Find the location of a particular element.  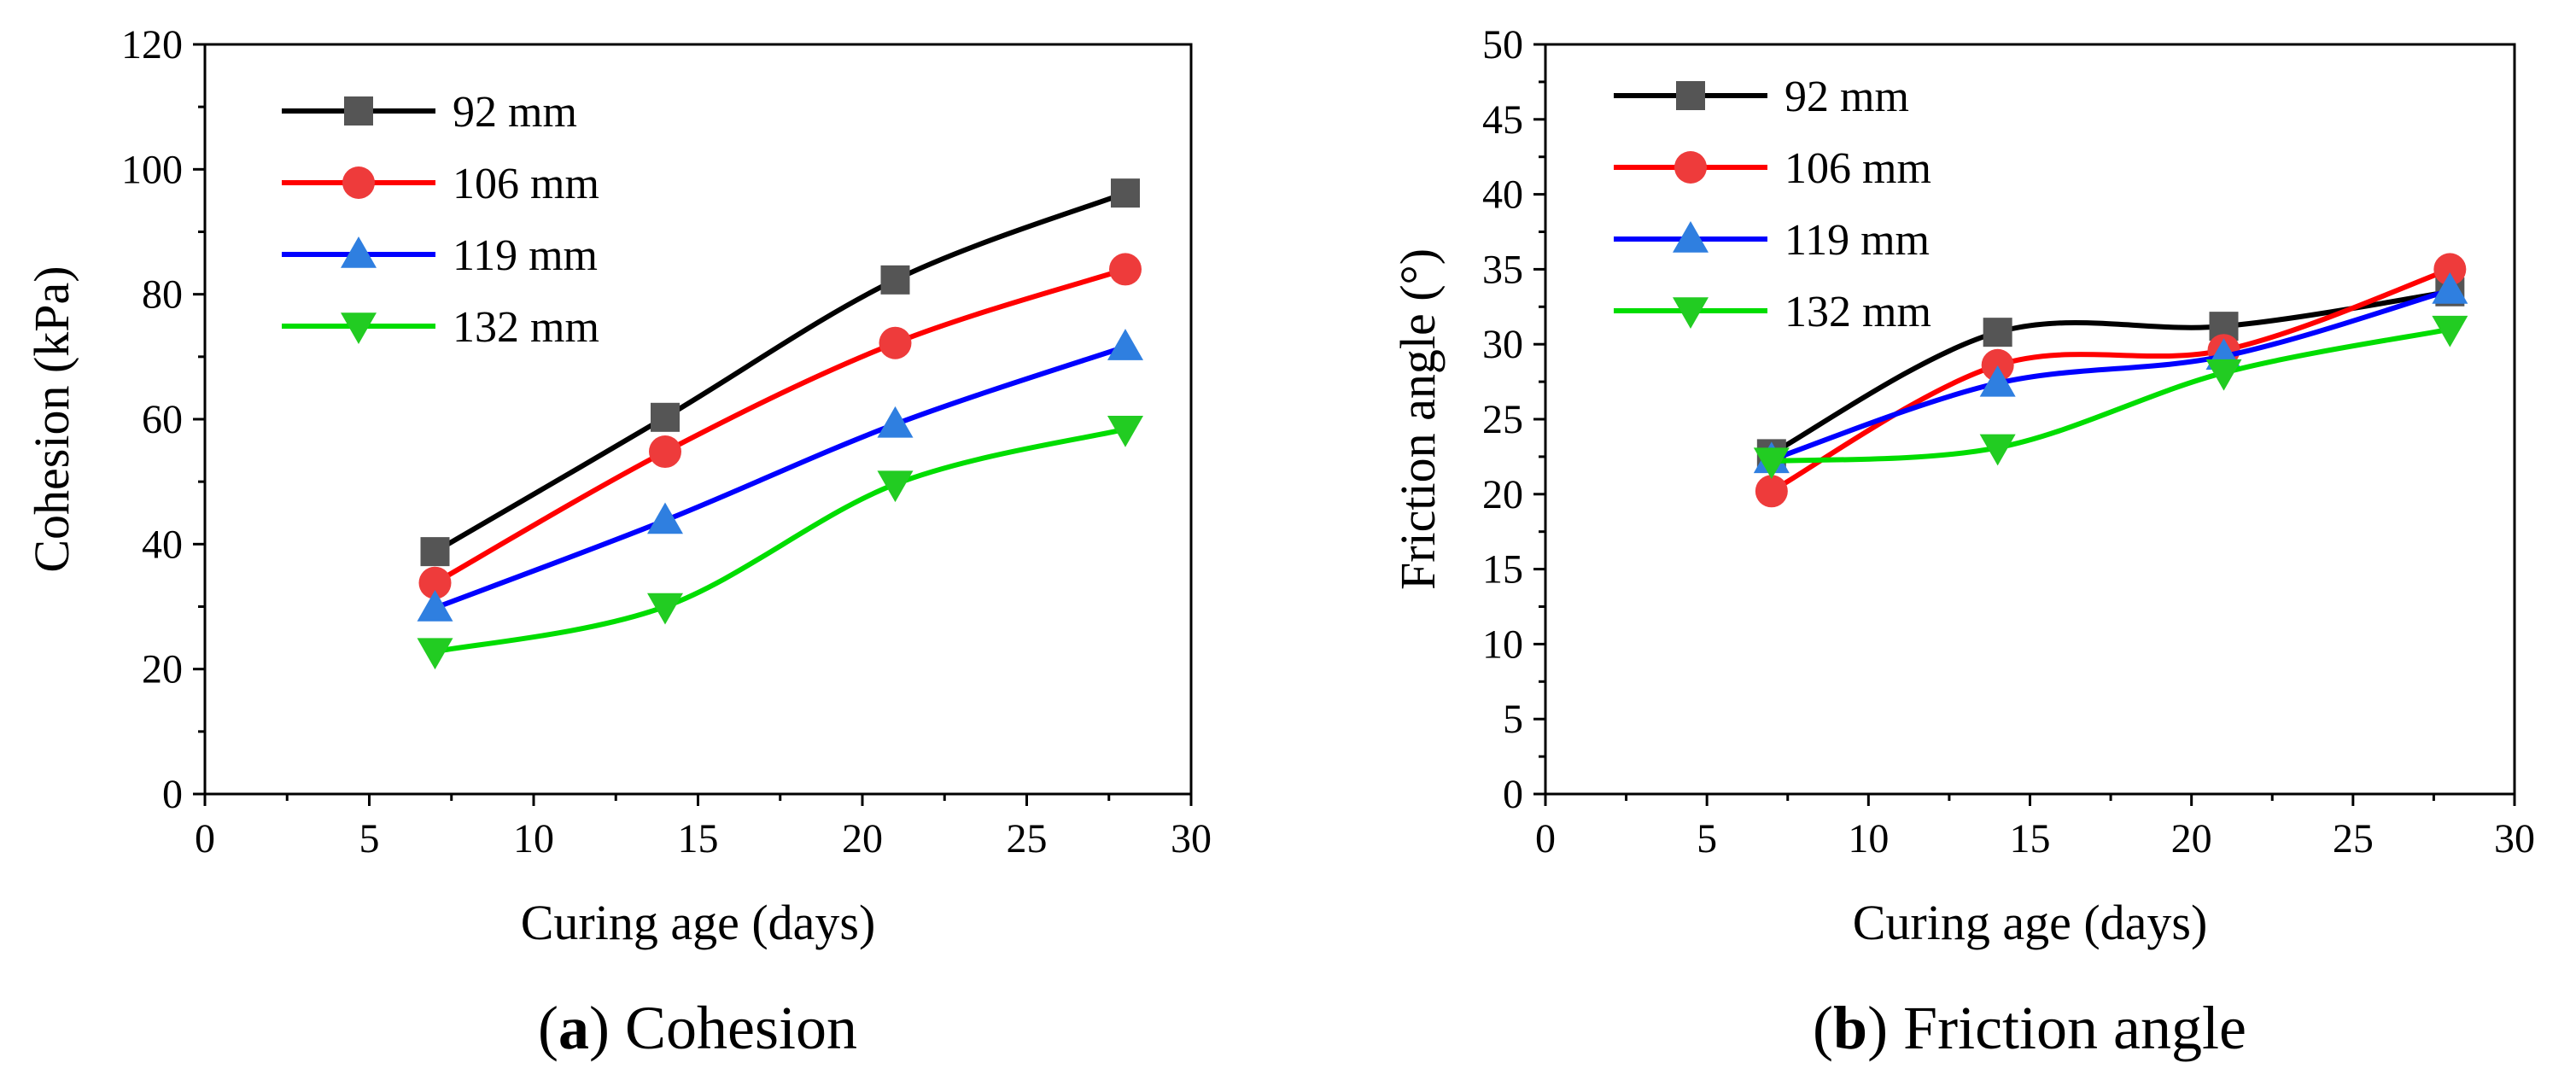

y-tick-label: 5 is located at coordinates (1513, 719).